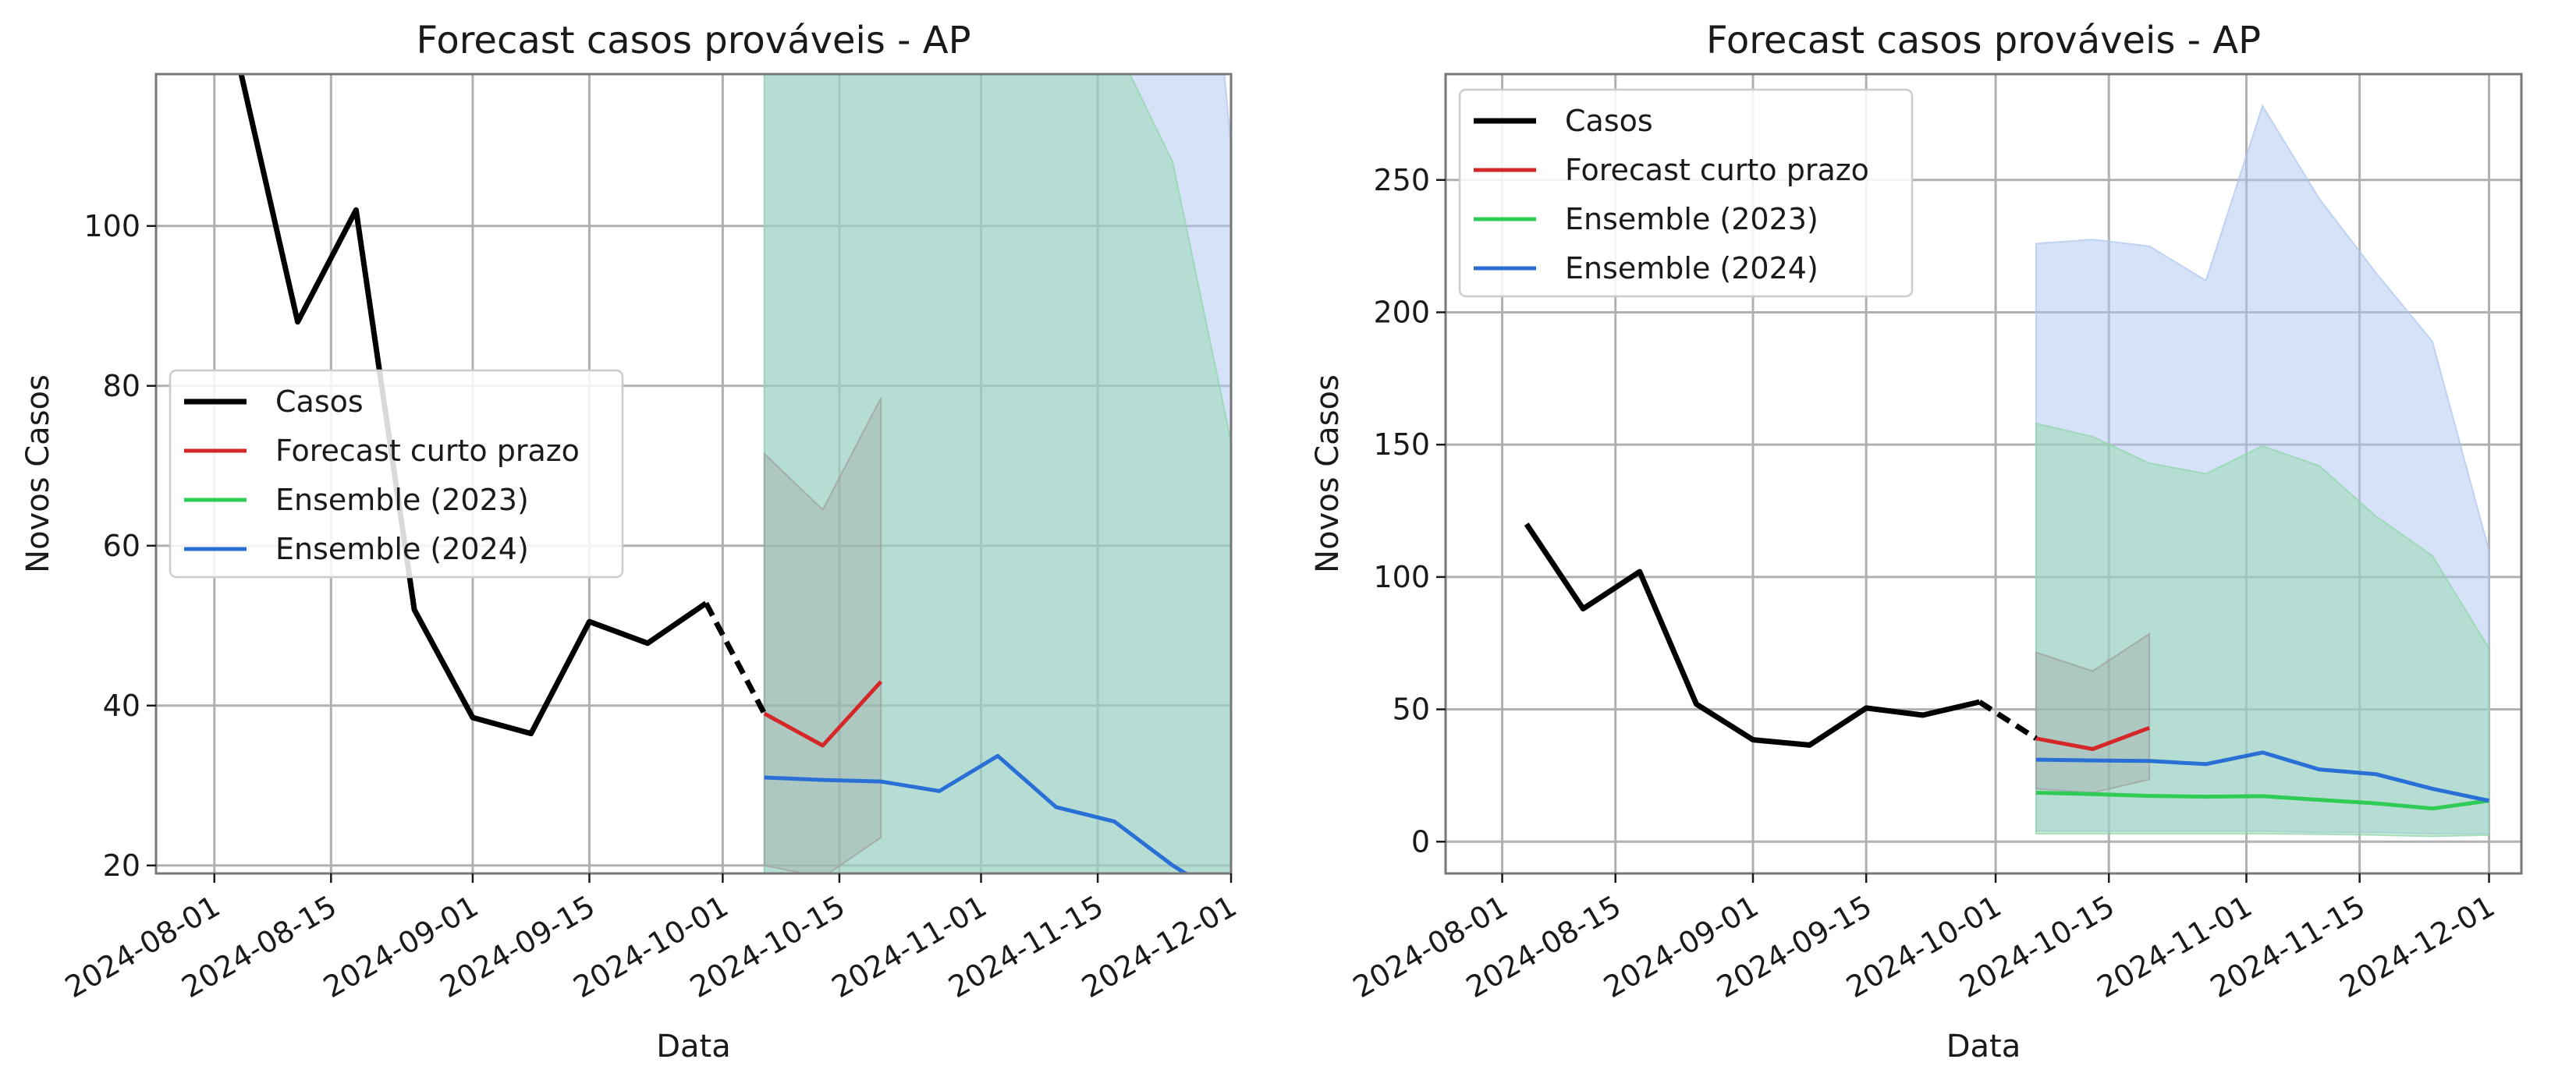 This screenshot has height=1084, width=2576. I want to click on y-axis: 20 40 60 80 100, so click(119, 546).